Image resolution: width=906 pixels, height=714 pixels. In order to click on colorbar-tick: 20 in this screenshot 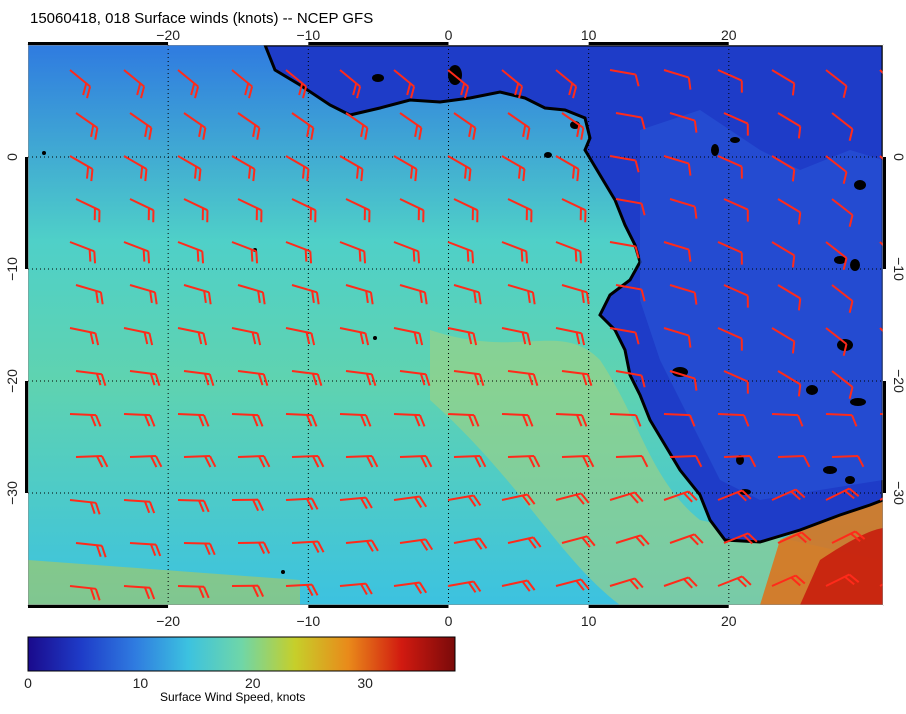, I will do `click(253, 683)`.